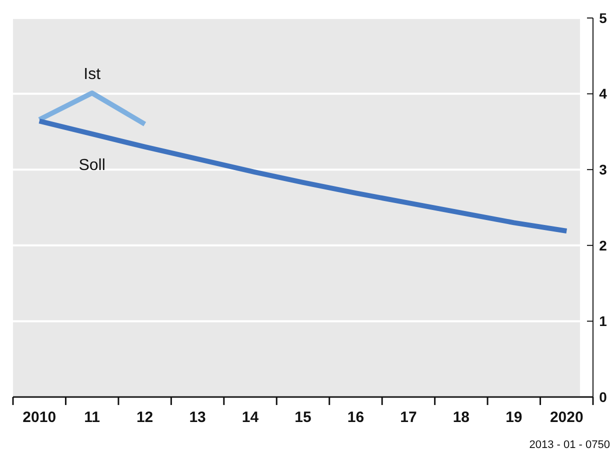 This screenshot has width=614, height=452. Describe the element at coordinates (567, 417) in the screenshot. I see `x-tick-label: 2020` at that location.